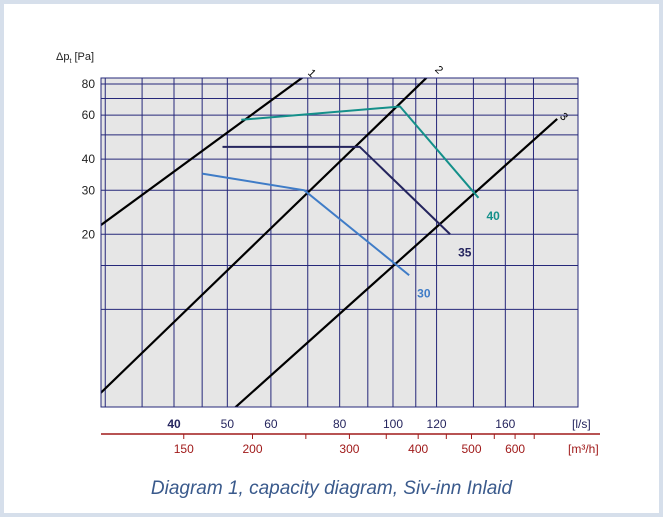  What do you see at coordinates (89, 84) in the screenshot?
I see `y-tick-label: 80` at bounding box center [89, 84].